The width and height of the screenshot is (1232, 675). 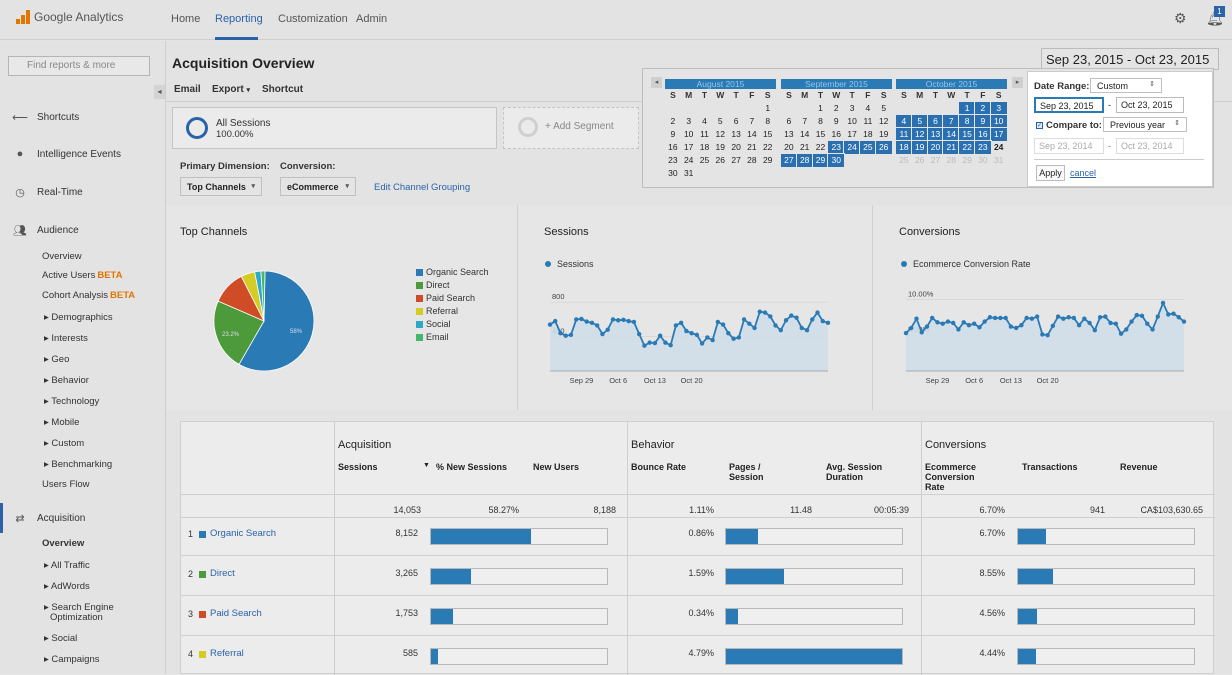 I want to click on calendar-day: 4, so click(x=904, y=121).